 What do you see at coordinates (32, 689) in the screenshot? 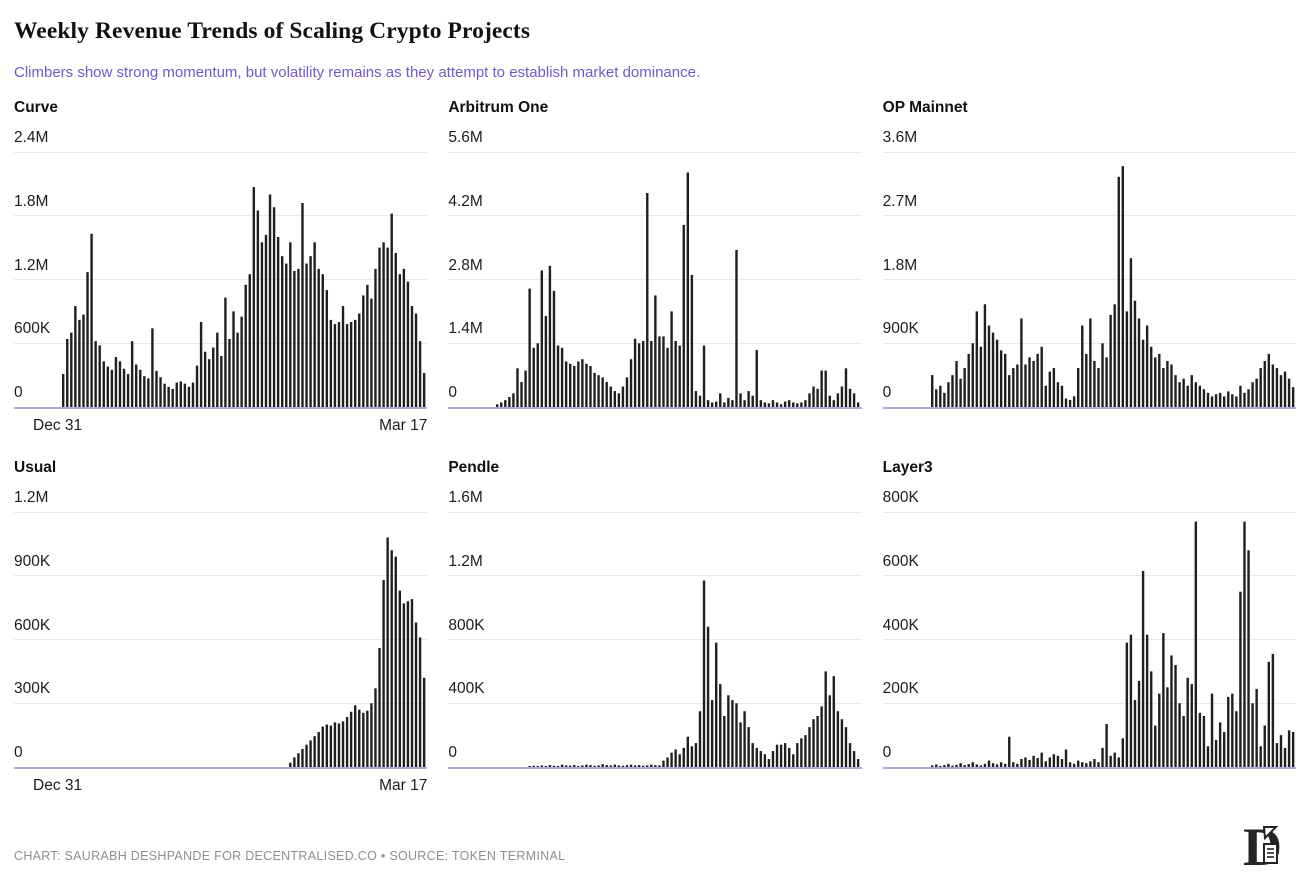
I see `y-tick-label: 300K` at bounding box center [32, 689].